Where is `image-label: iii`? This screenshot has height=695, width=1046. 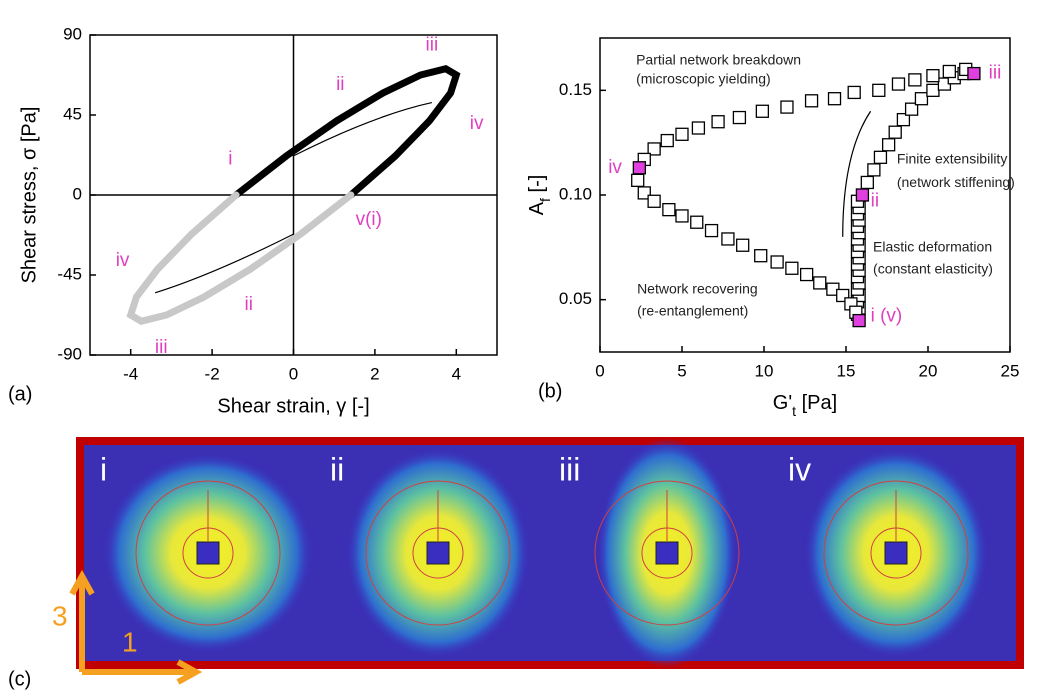 image-label: iii is located at coordinates (569, 469).